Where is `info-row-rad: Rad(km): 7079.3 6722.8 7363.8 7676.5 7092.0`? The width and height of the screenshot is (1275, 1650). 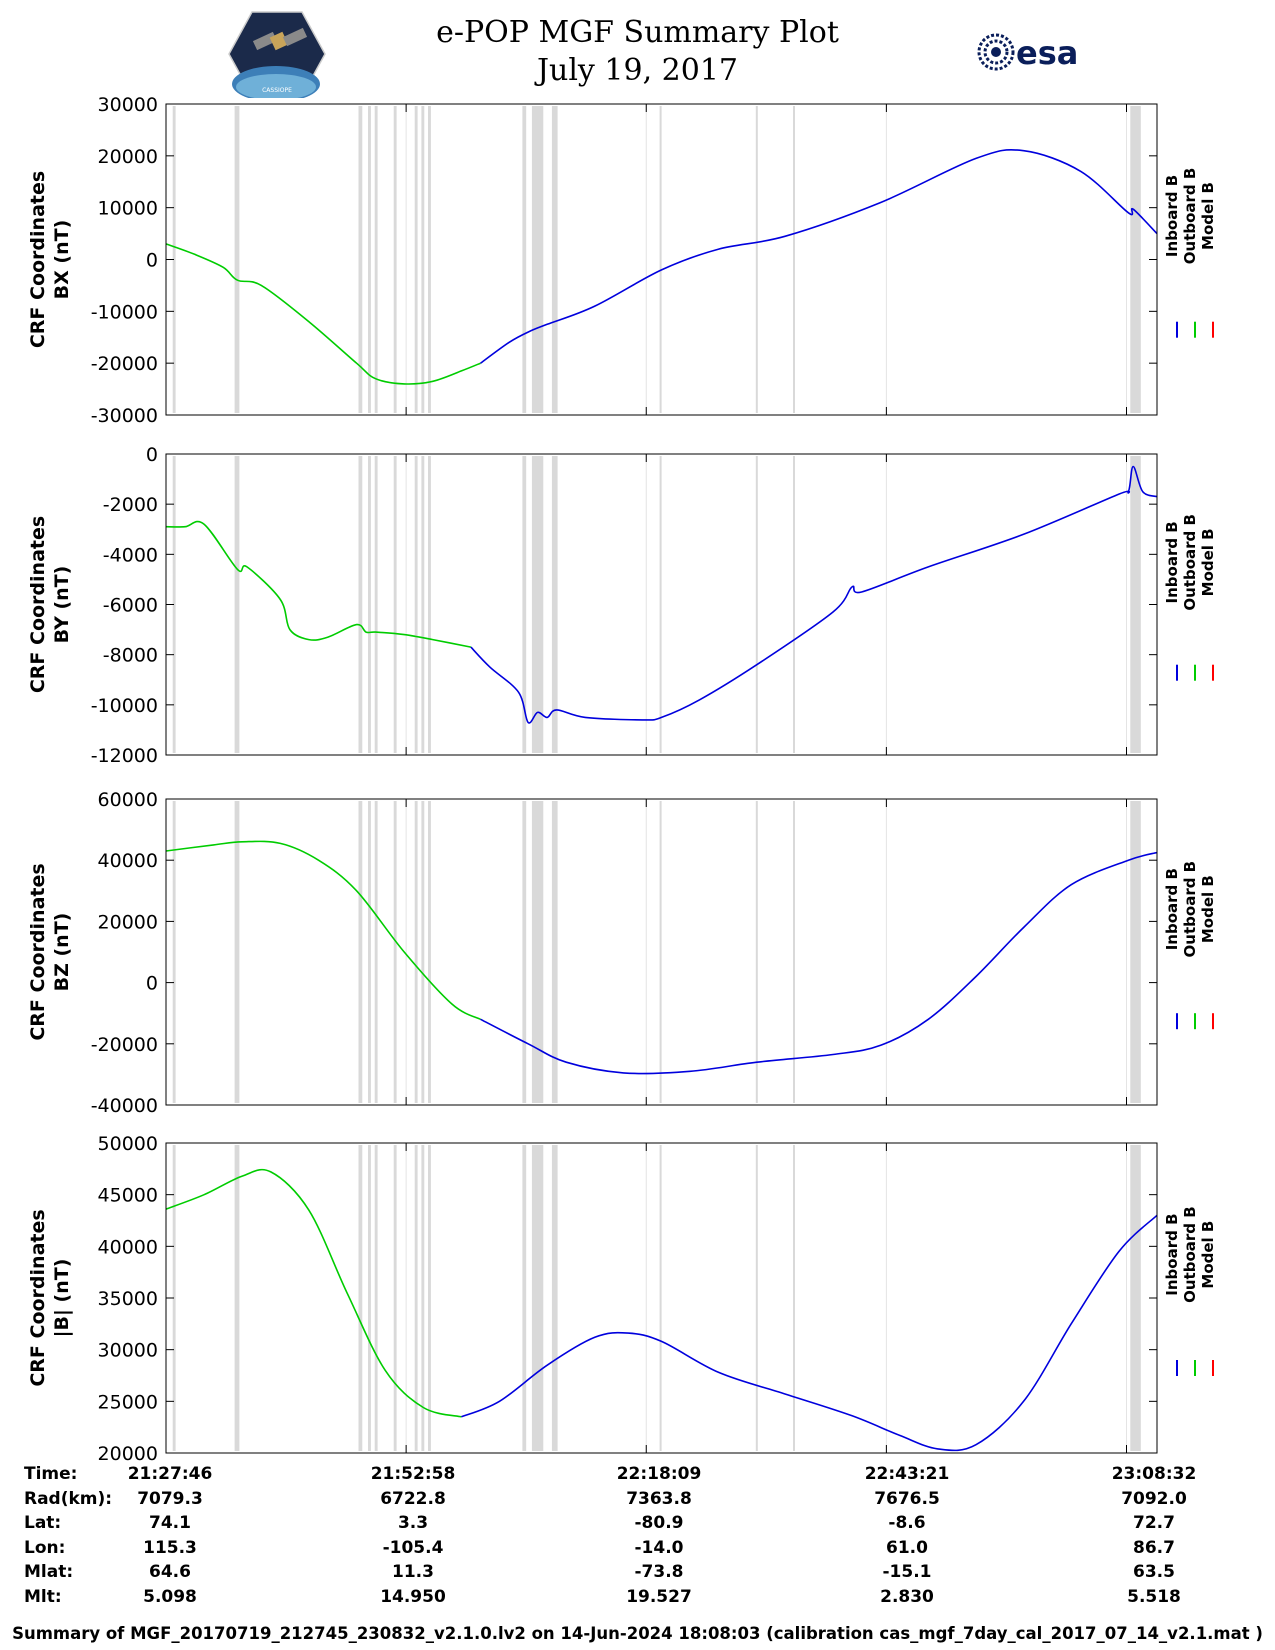
info-row-rad: Rad(km): 7079.3 6722.8 7363.8 7676.5 7092.0 is located at coordinates (637, 1501).